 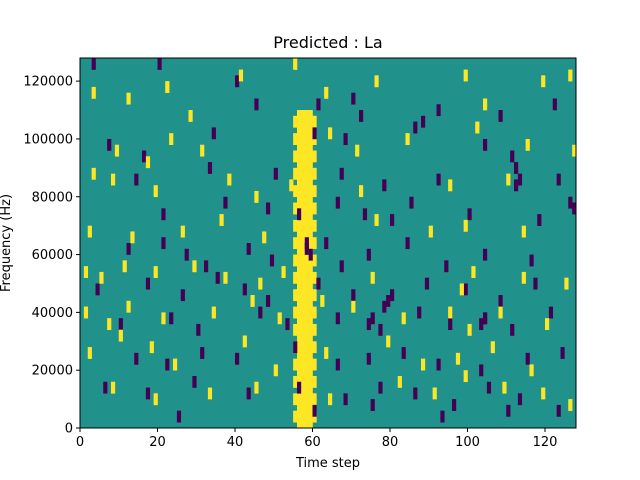 I want to click on y-tick-label: 0, so click(x=69, y=429).